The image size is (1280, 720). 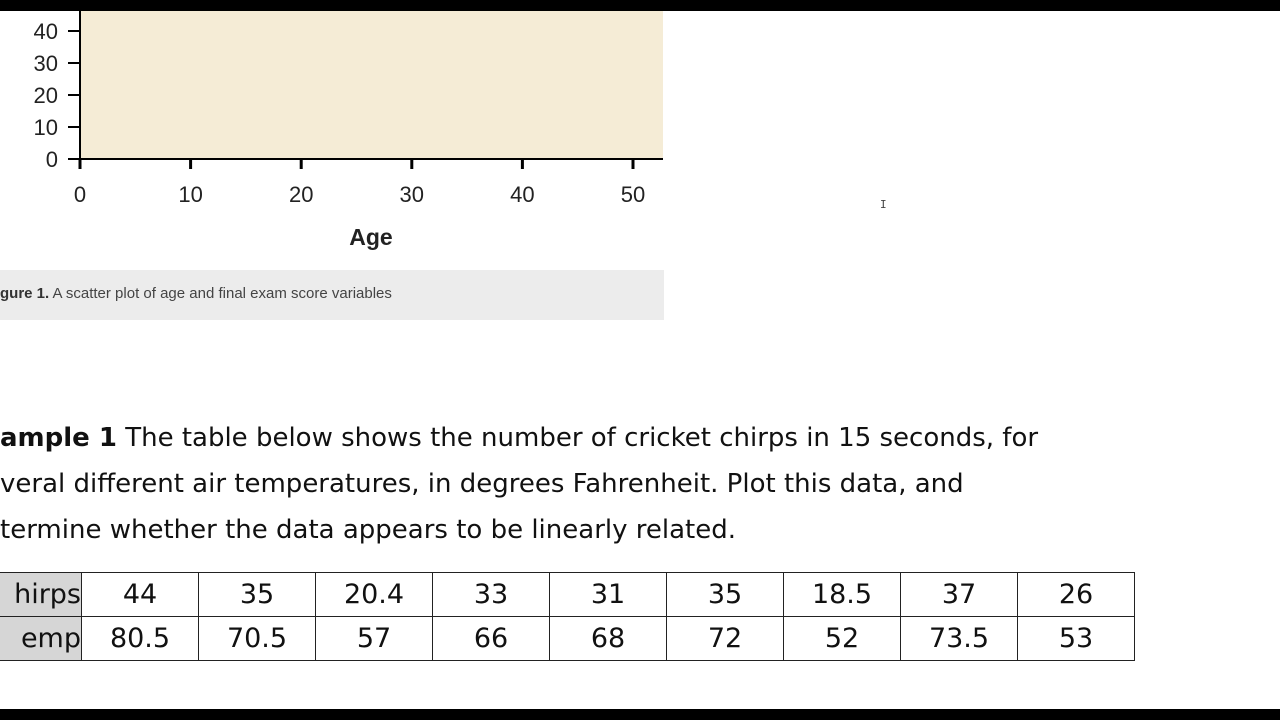 What do you see at coordinates (959, 638) in the screenshot?
I see `table-cell: 73.5` at bounding box center [959, 638].